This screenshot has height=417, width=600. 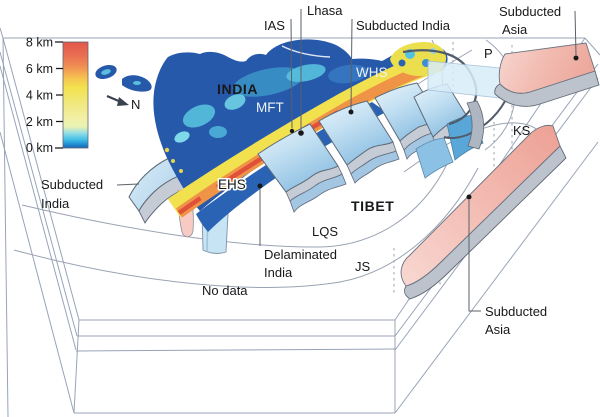 I want to click on legend-tick-6km: 6 km, so click(x=39, y=69).